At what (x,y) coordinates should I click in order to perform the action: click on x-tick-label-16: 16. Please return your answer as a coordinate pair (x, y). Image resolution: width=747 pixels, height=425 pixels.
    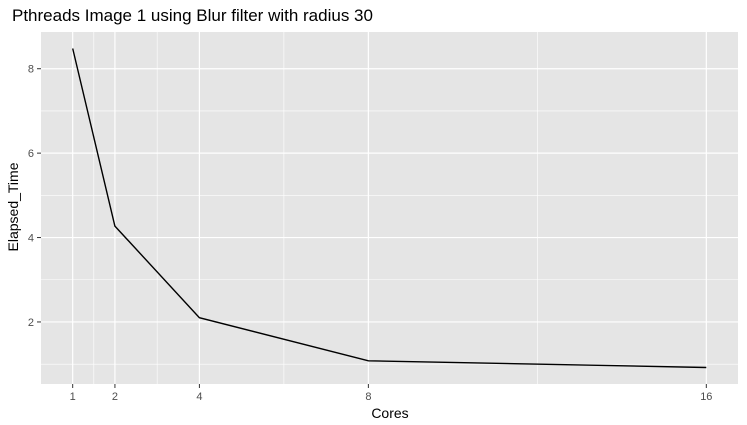
    Looking at the image, I should click on (706, 397).